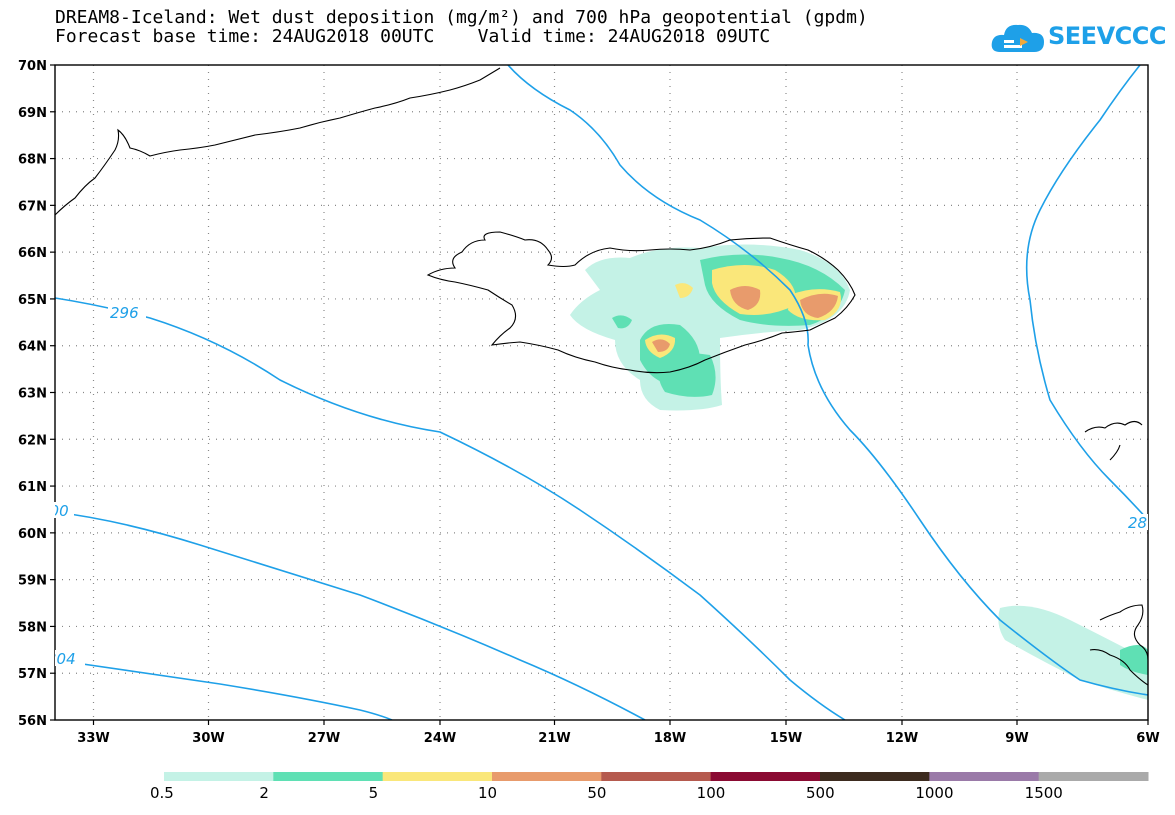 Image resolution: width=1175 pixels, height=815 pixels. Describe the element at coordinates (32, 160) in the screenshot. I see `lat-label: 68N` at that location.